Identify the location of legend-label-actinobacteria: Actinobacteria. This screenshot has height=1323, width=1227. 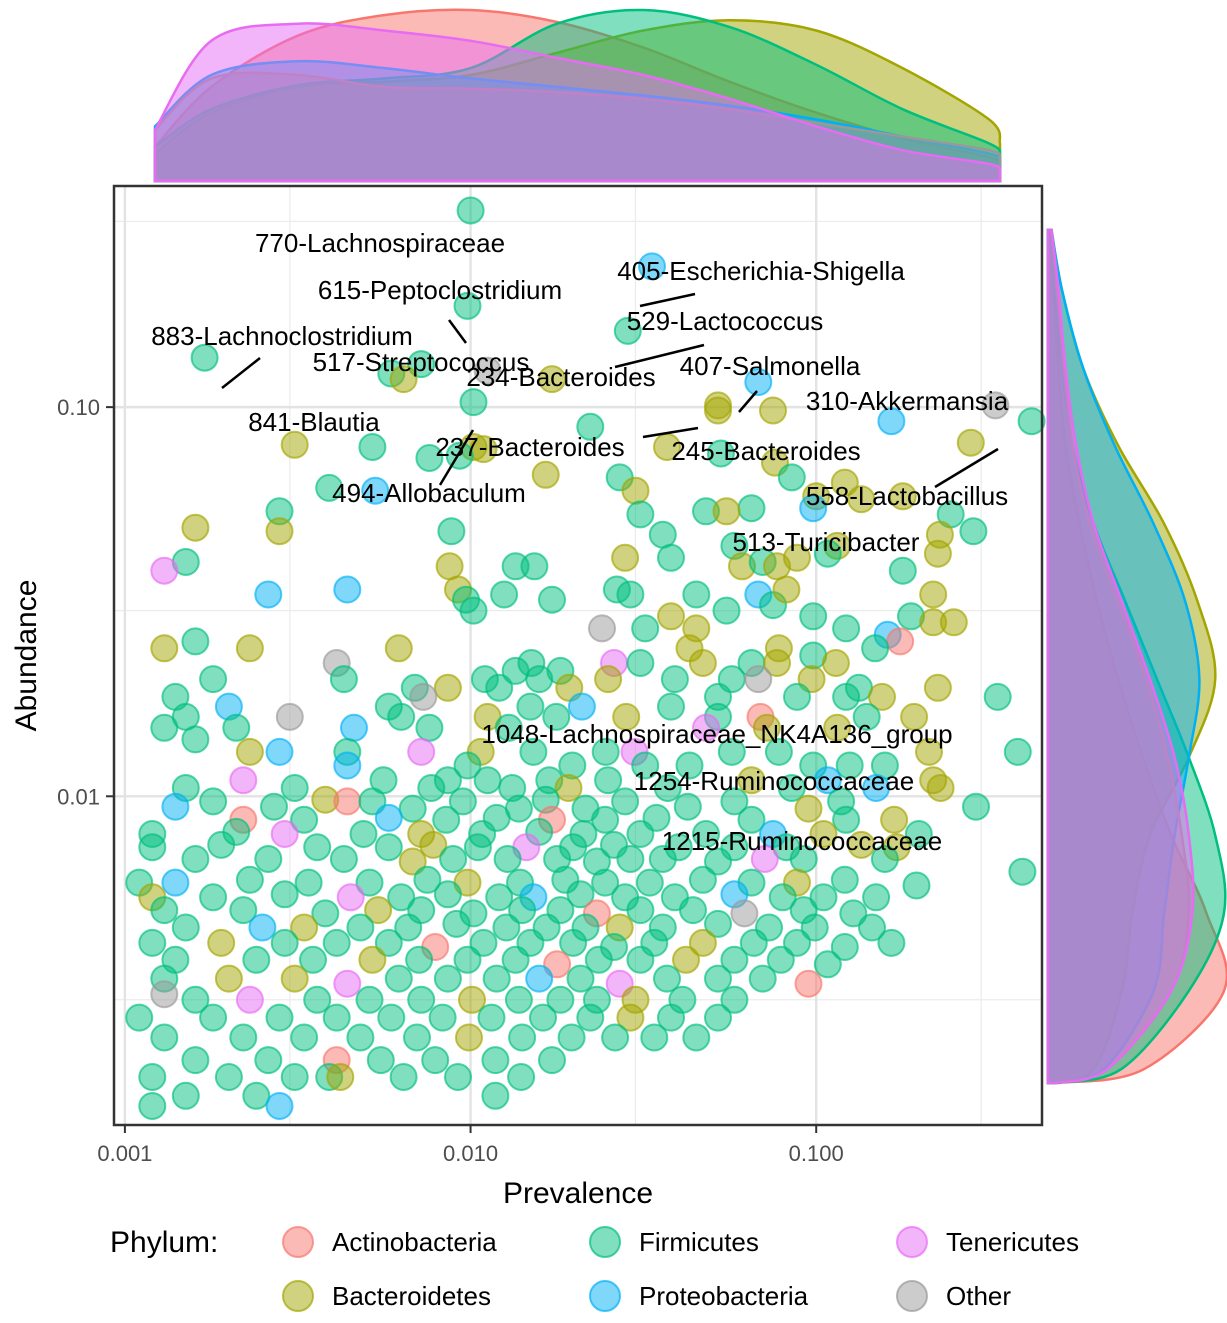
(414, 1242).